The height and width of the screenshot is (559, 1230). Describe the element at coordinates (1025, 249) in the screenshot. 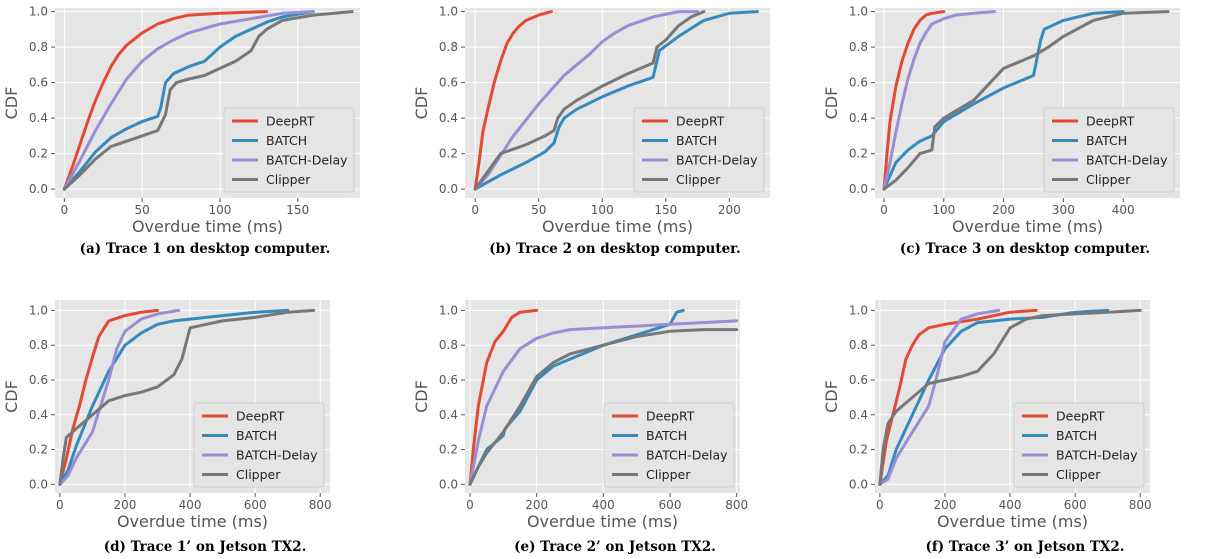

I see `chart-c-caption: (c) Trace 3 on desktop computer.` at that location.